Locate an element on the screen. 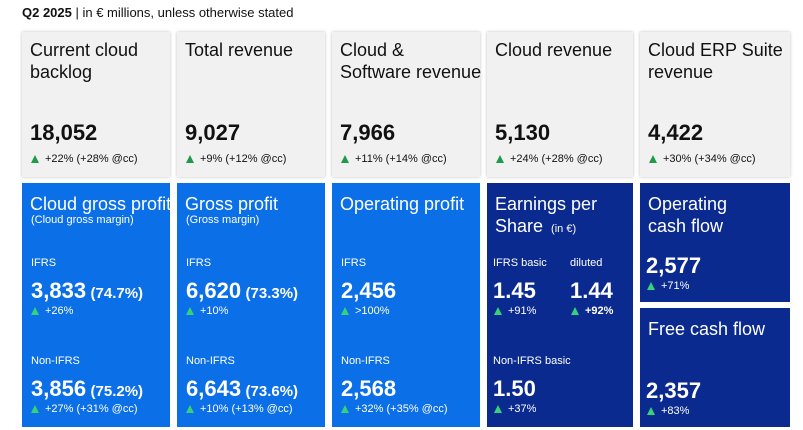  tile-title: Gross profit is located at coordinates (232, 204).